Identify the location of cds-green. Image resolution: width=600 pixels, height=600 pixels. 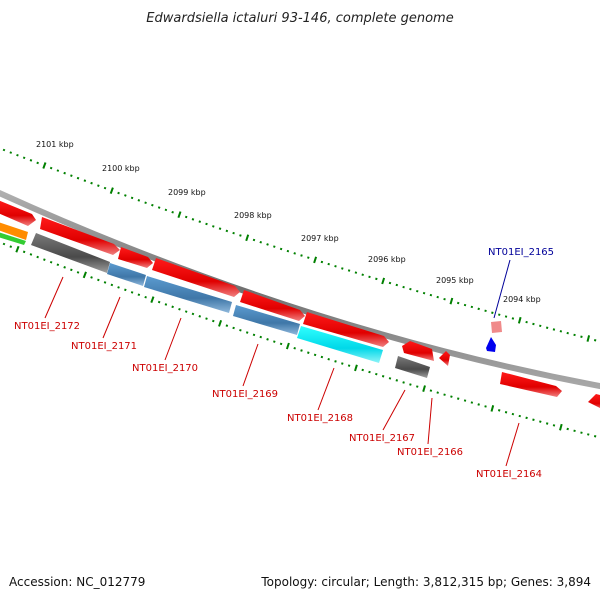
(13, 238).